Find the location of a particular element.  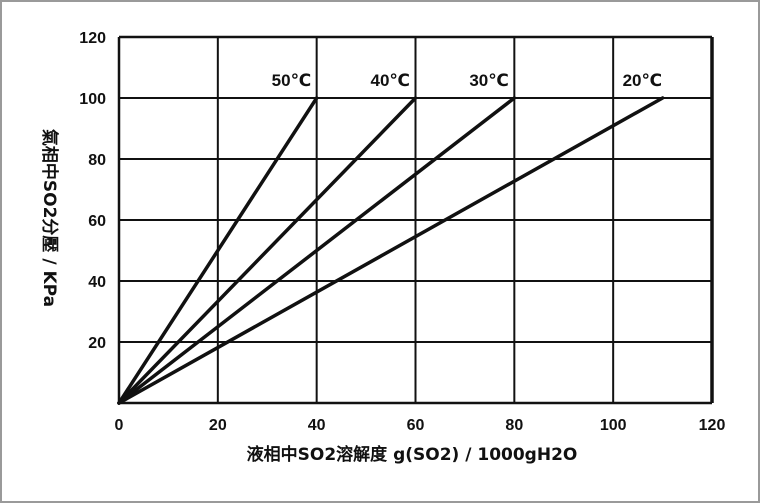

y-tick-label: 40 is located at coordinates (97, 282).